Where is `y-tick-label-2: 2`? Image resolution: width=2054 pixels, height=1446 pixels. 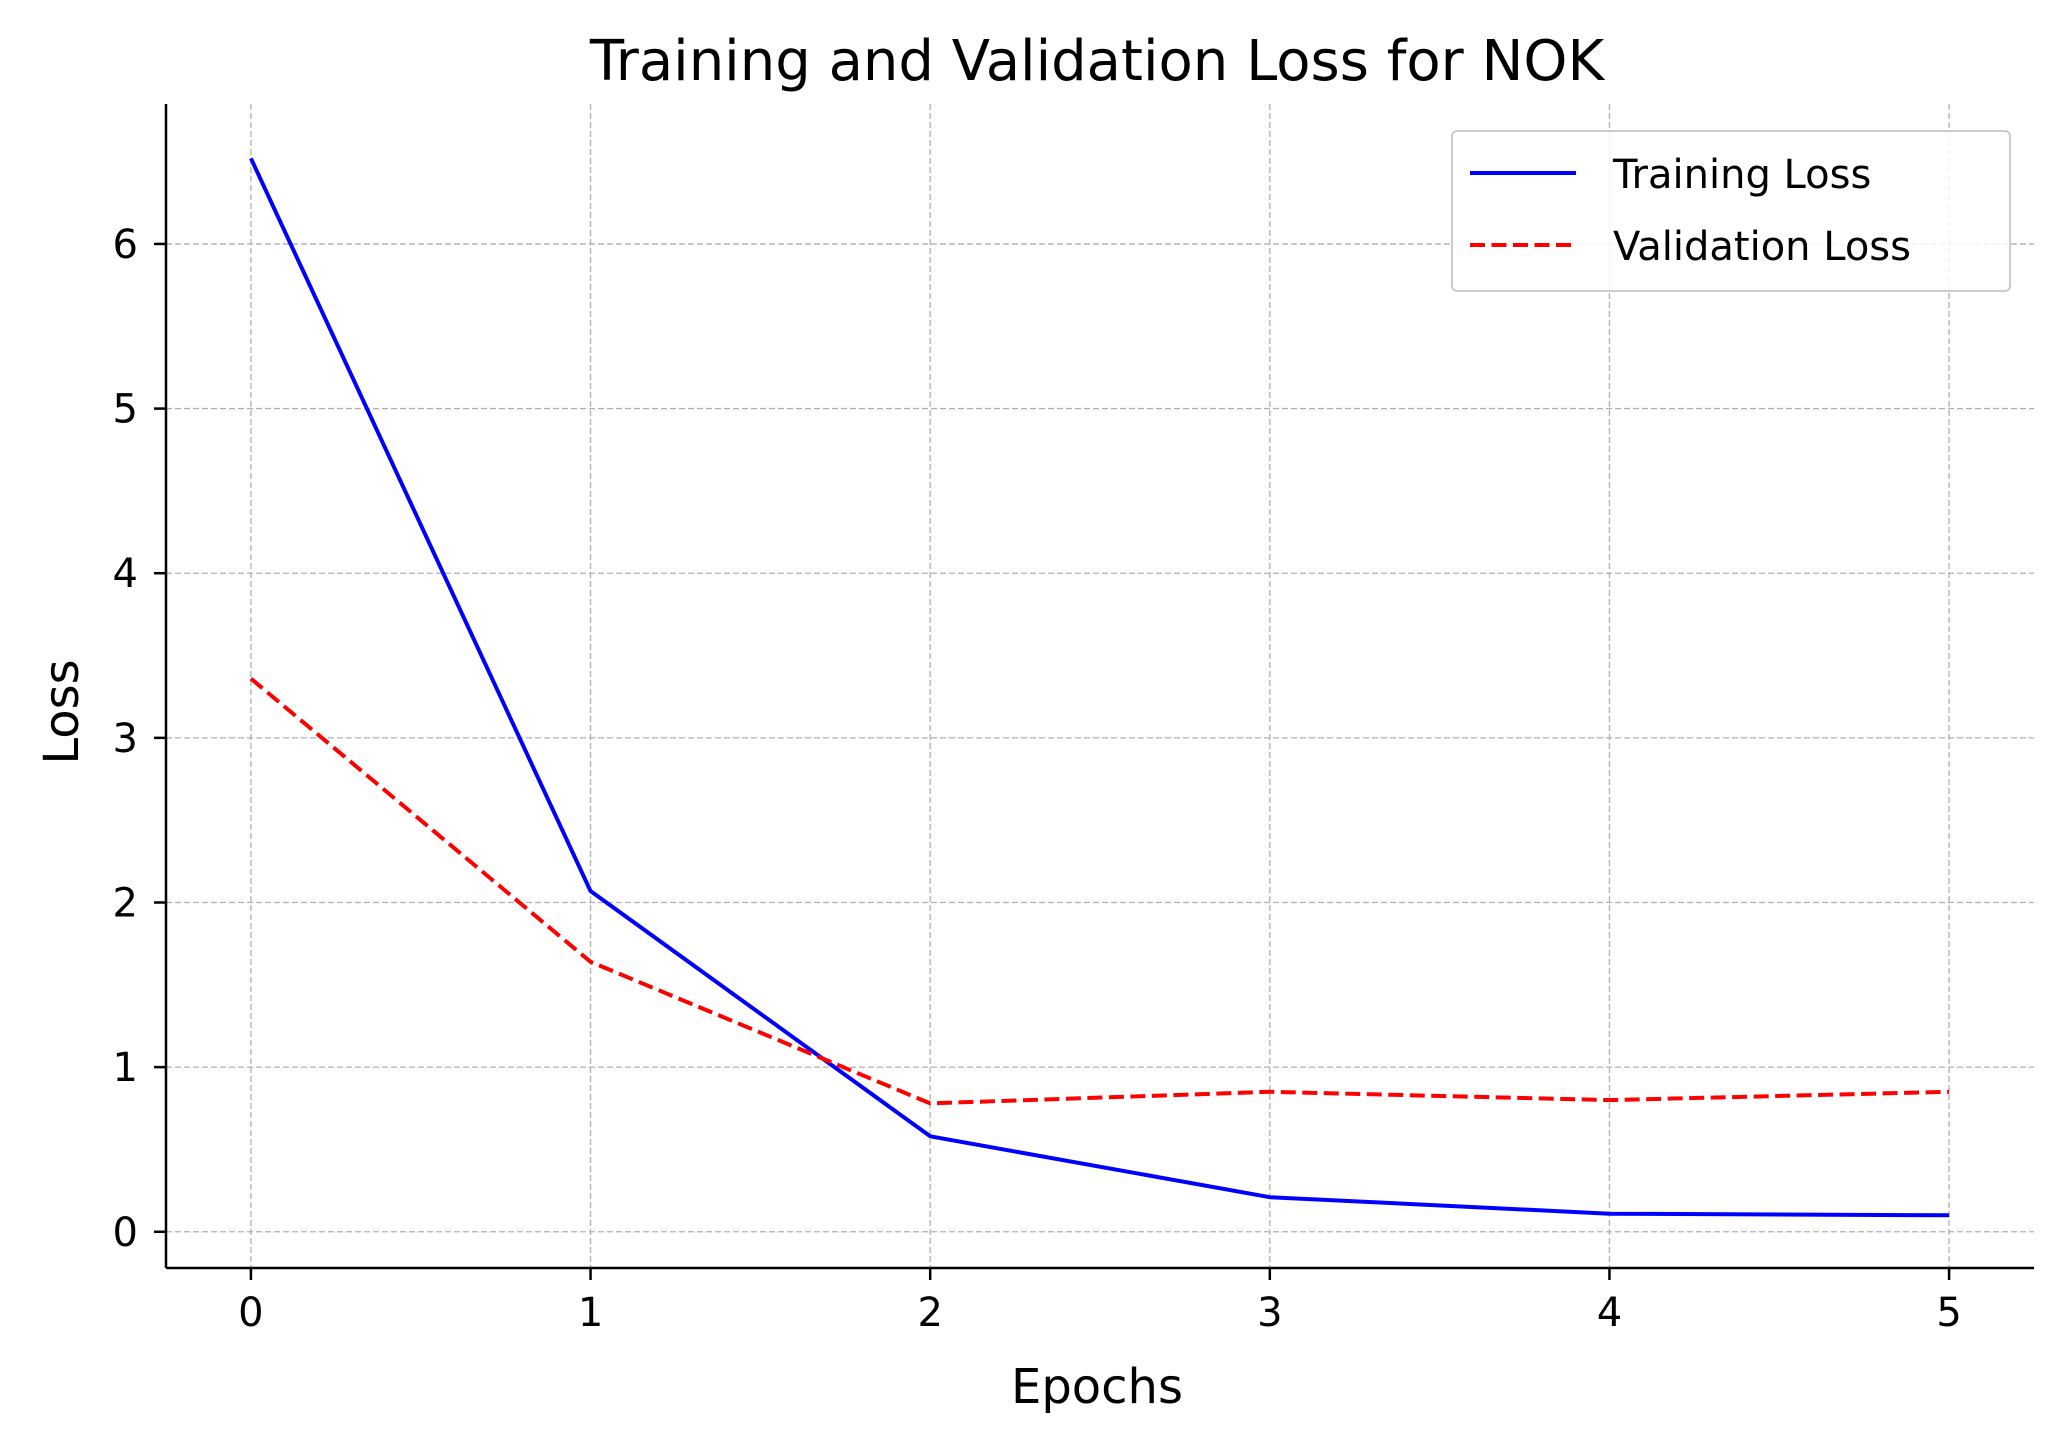 y-tick-label-2: 2 is located at coordinates (125, 904).